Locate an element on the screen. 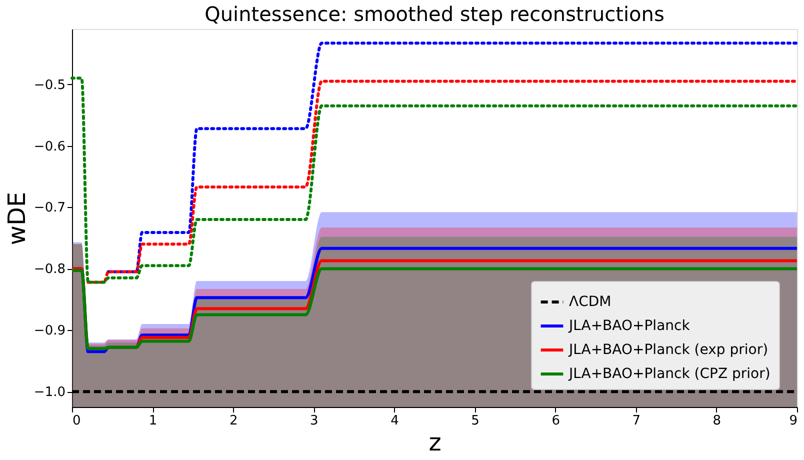 The image size is (804, 460). x-axis-title: z is located at coordinates (435, 442).